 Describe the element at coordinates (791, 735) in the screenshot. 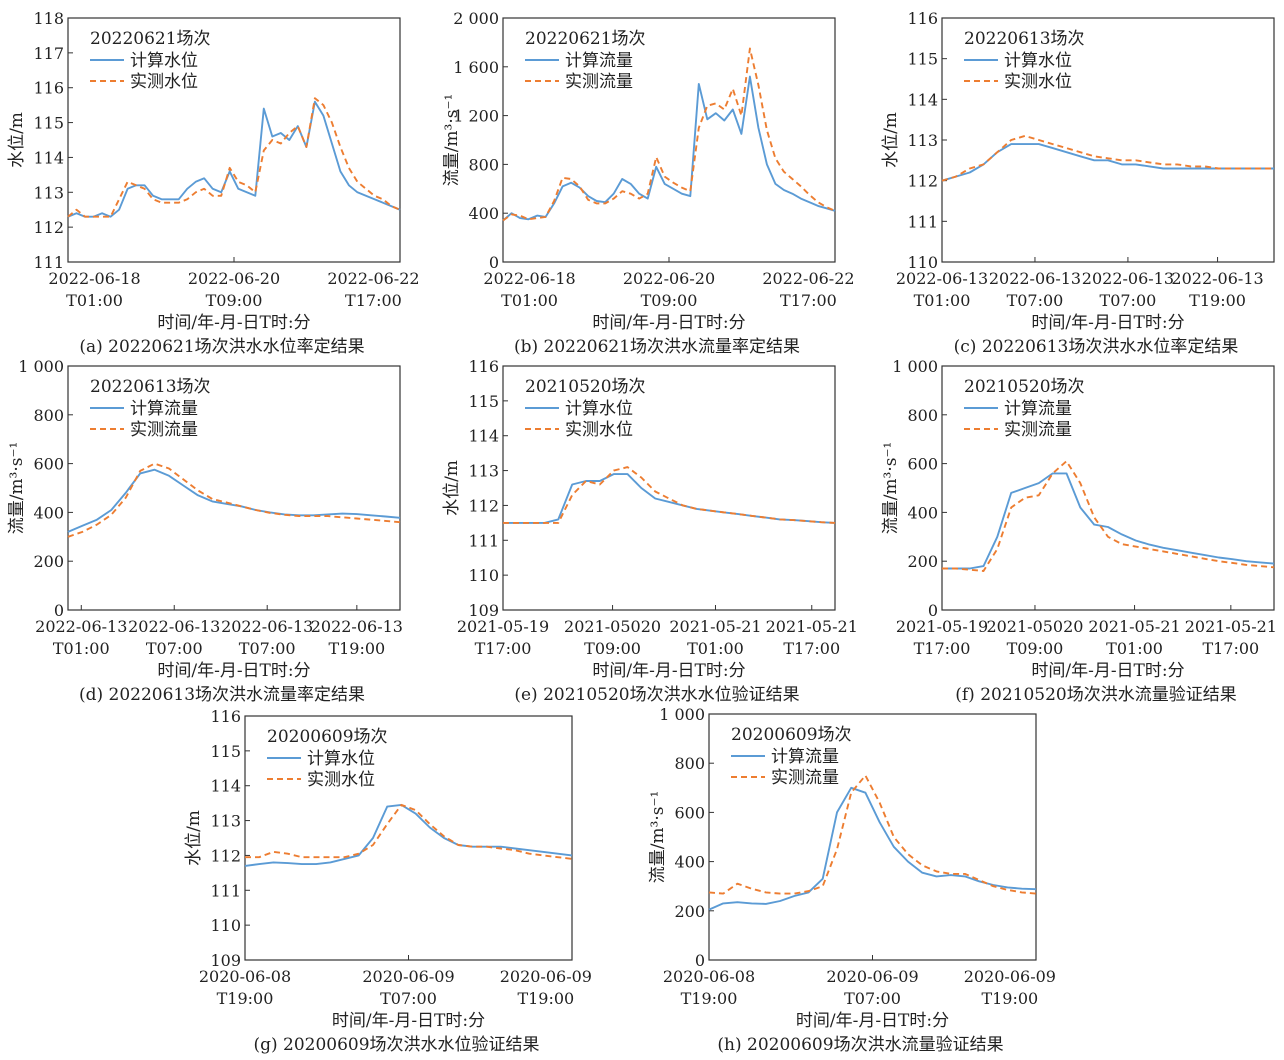

I see `event-label: 20200609场次` at that location.